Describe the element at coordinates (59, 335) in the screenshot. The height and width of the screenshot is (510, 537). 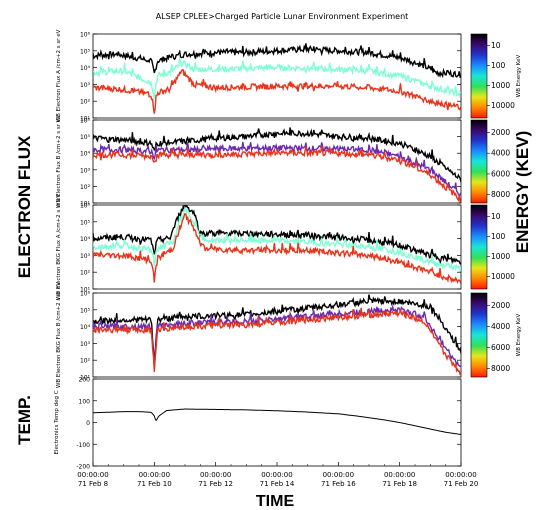
I see `panel-ylabel: WB Electron BKG Flux B /cm+2 s sr eV` at that location.